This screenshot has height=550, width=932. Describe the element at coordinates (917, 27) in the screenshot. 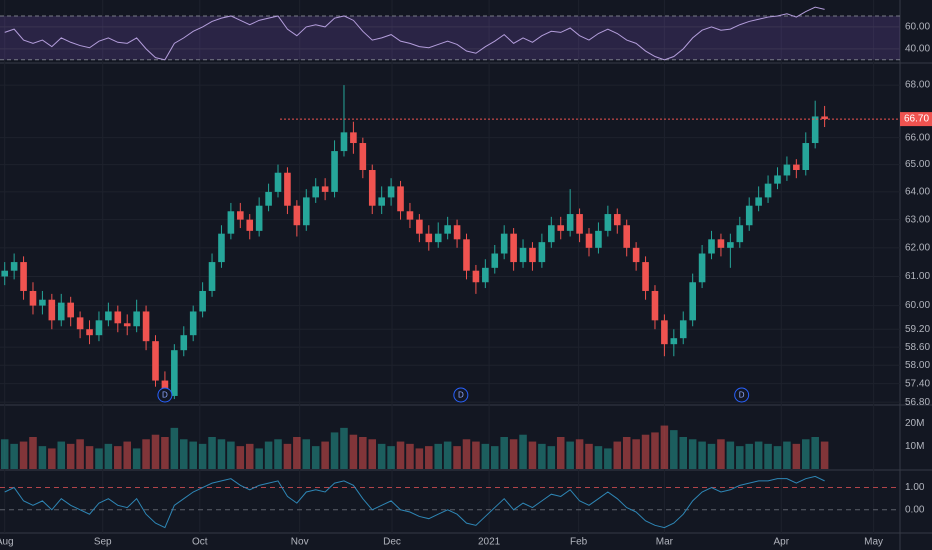

I see `rsi-tick-label: 60.00` at that location.